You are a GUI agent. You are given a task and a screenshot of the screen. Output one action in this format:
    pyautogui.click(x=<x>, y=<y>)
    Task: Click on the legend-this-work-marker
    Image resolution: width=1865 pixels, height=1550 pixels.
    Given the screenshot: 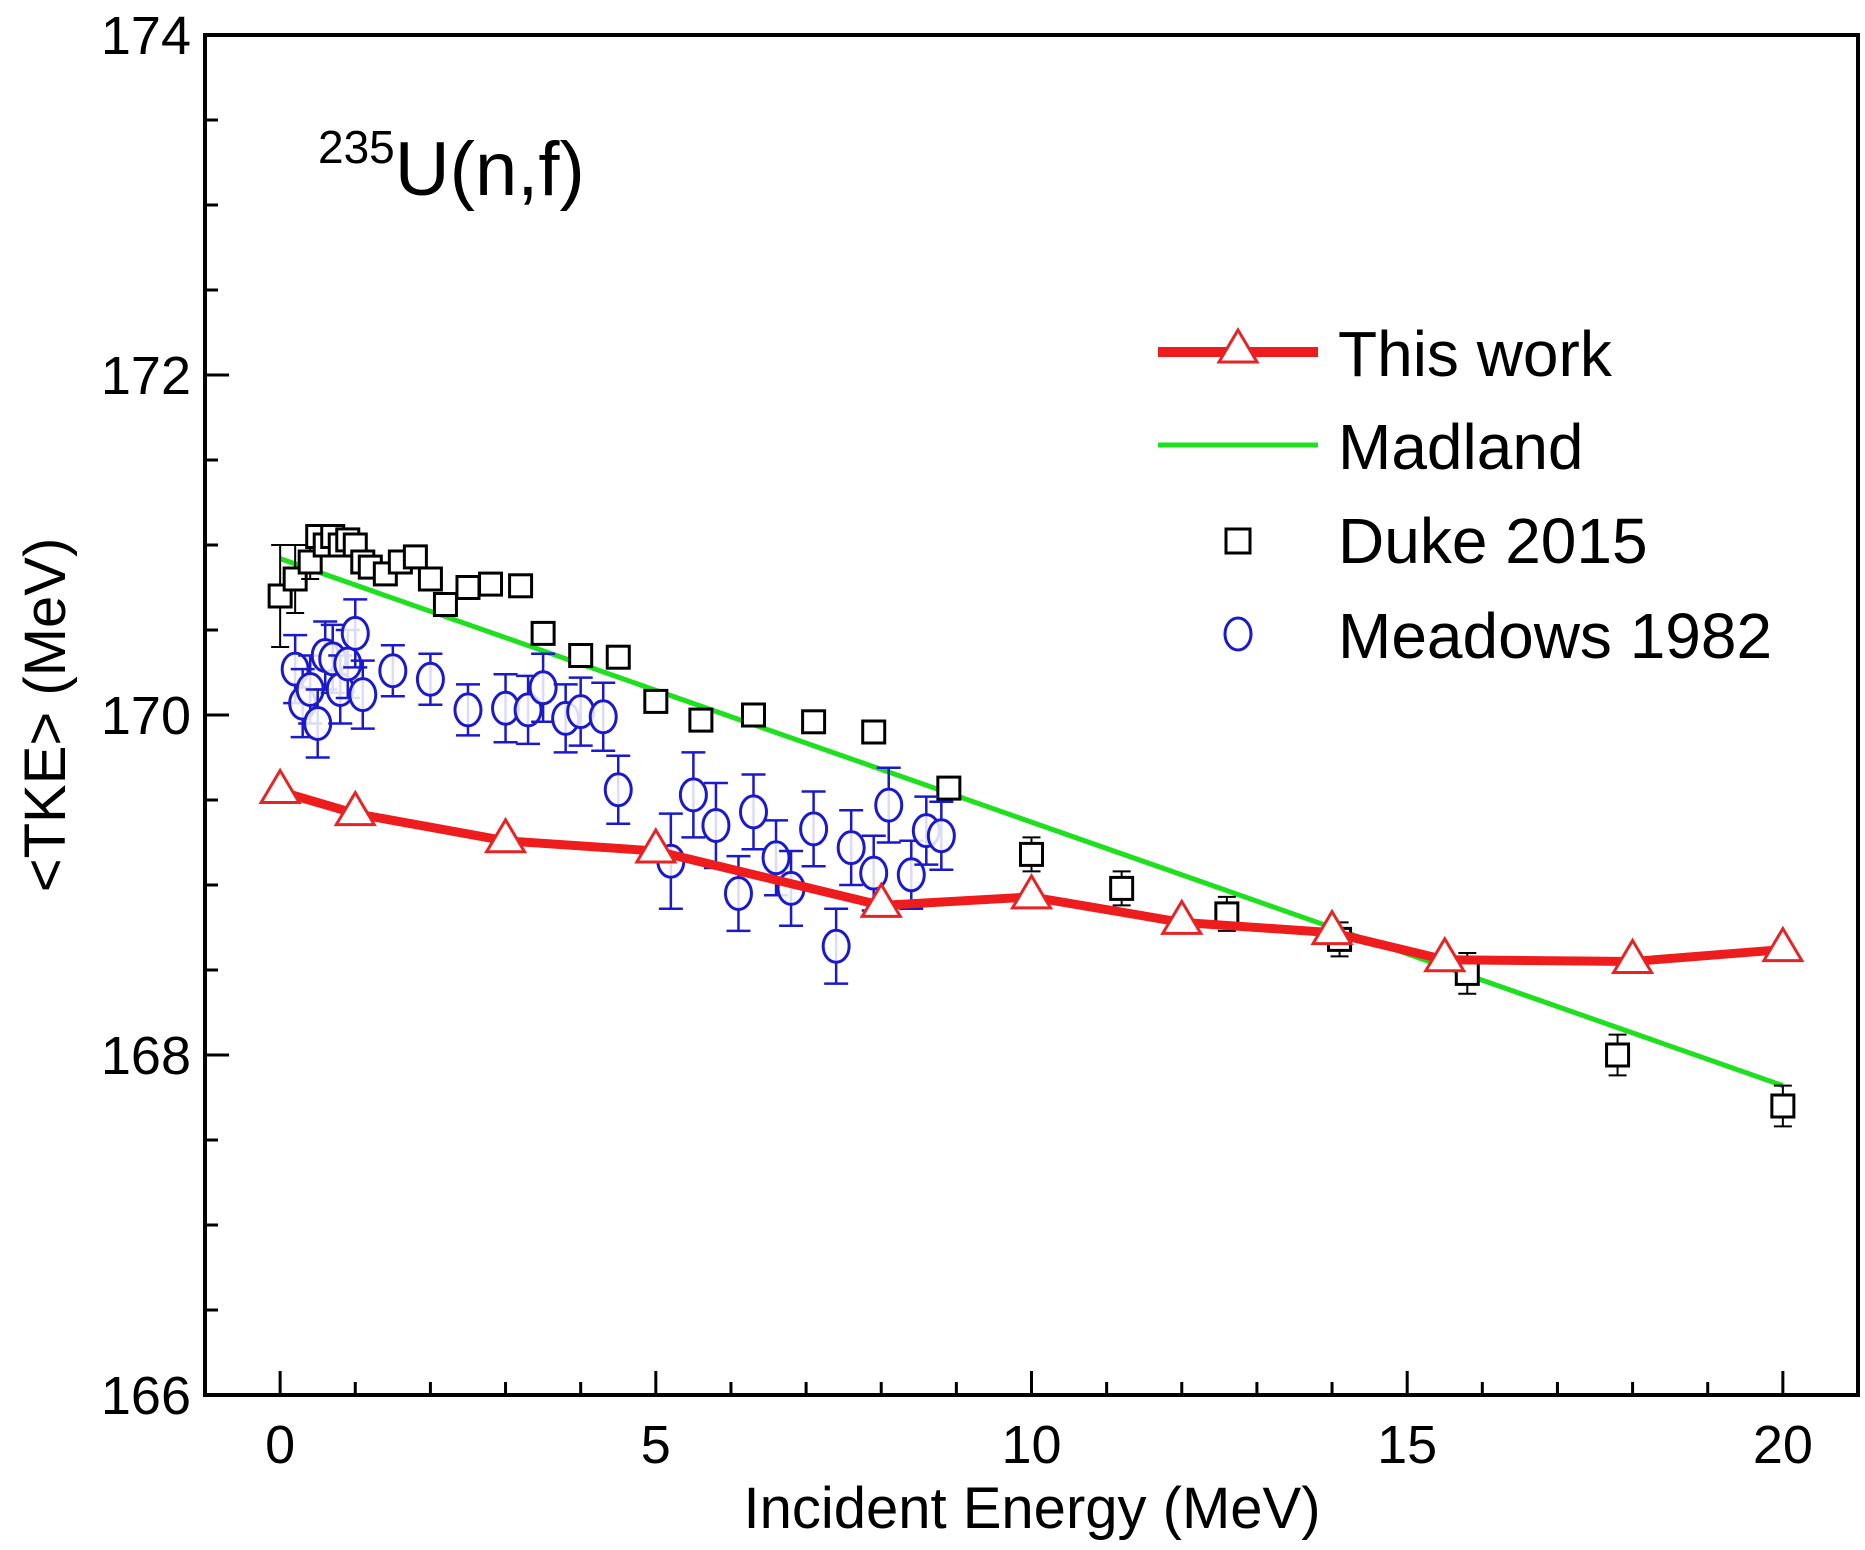 What is the action you would take?
    pyautogui.click(x=1238, y=345)
    